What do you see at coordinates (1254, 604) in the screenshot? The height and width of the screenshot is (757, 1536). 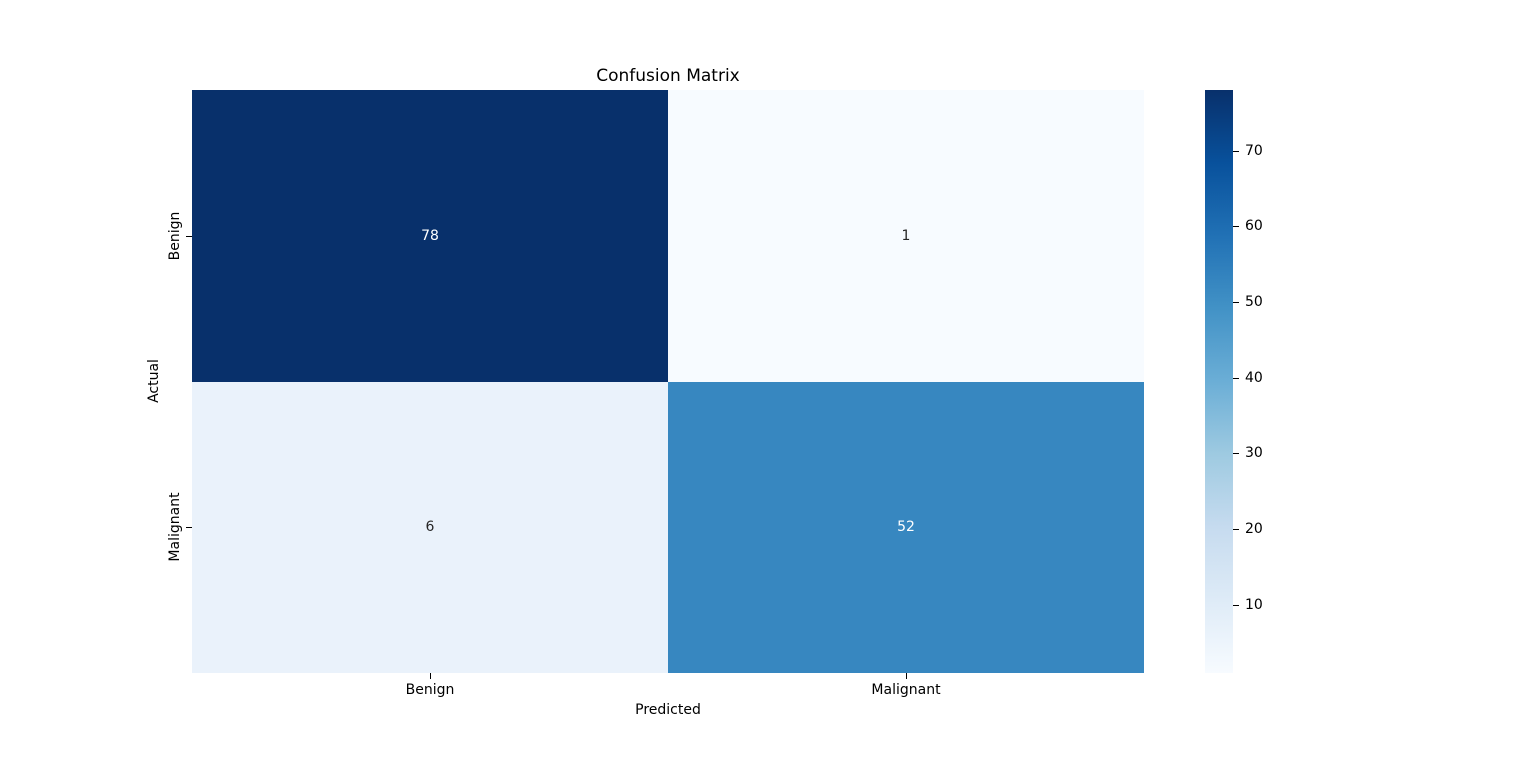 I see `colorbar-tick-label: 10` at bounding box center [1254, 604].